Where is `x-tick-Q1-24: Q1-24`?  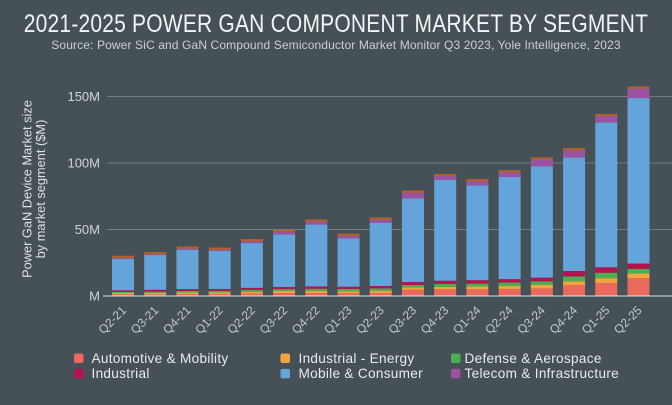 x-tick-Q1-24: Q1-24 is located at coordinates (467, 320).